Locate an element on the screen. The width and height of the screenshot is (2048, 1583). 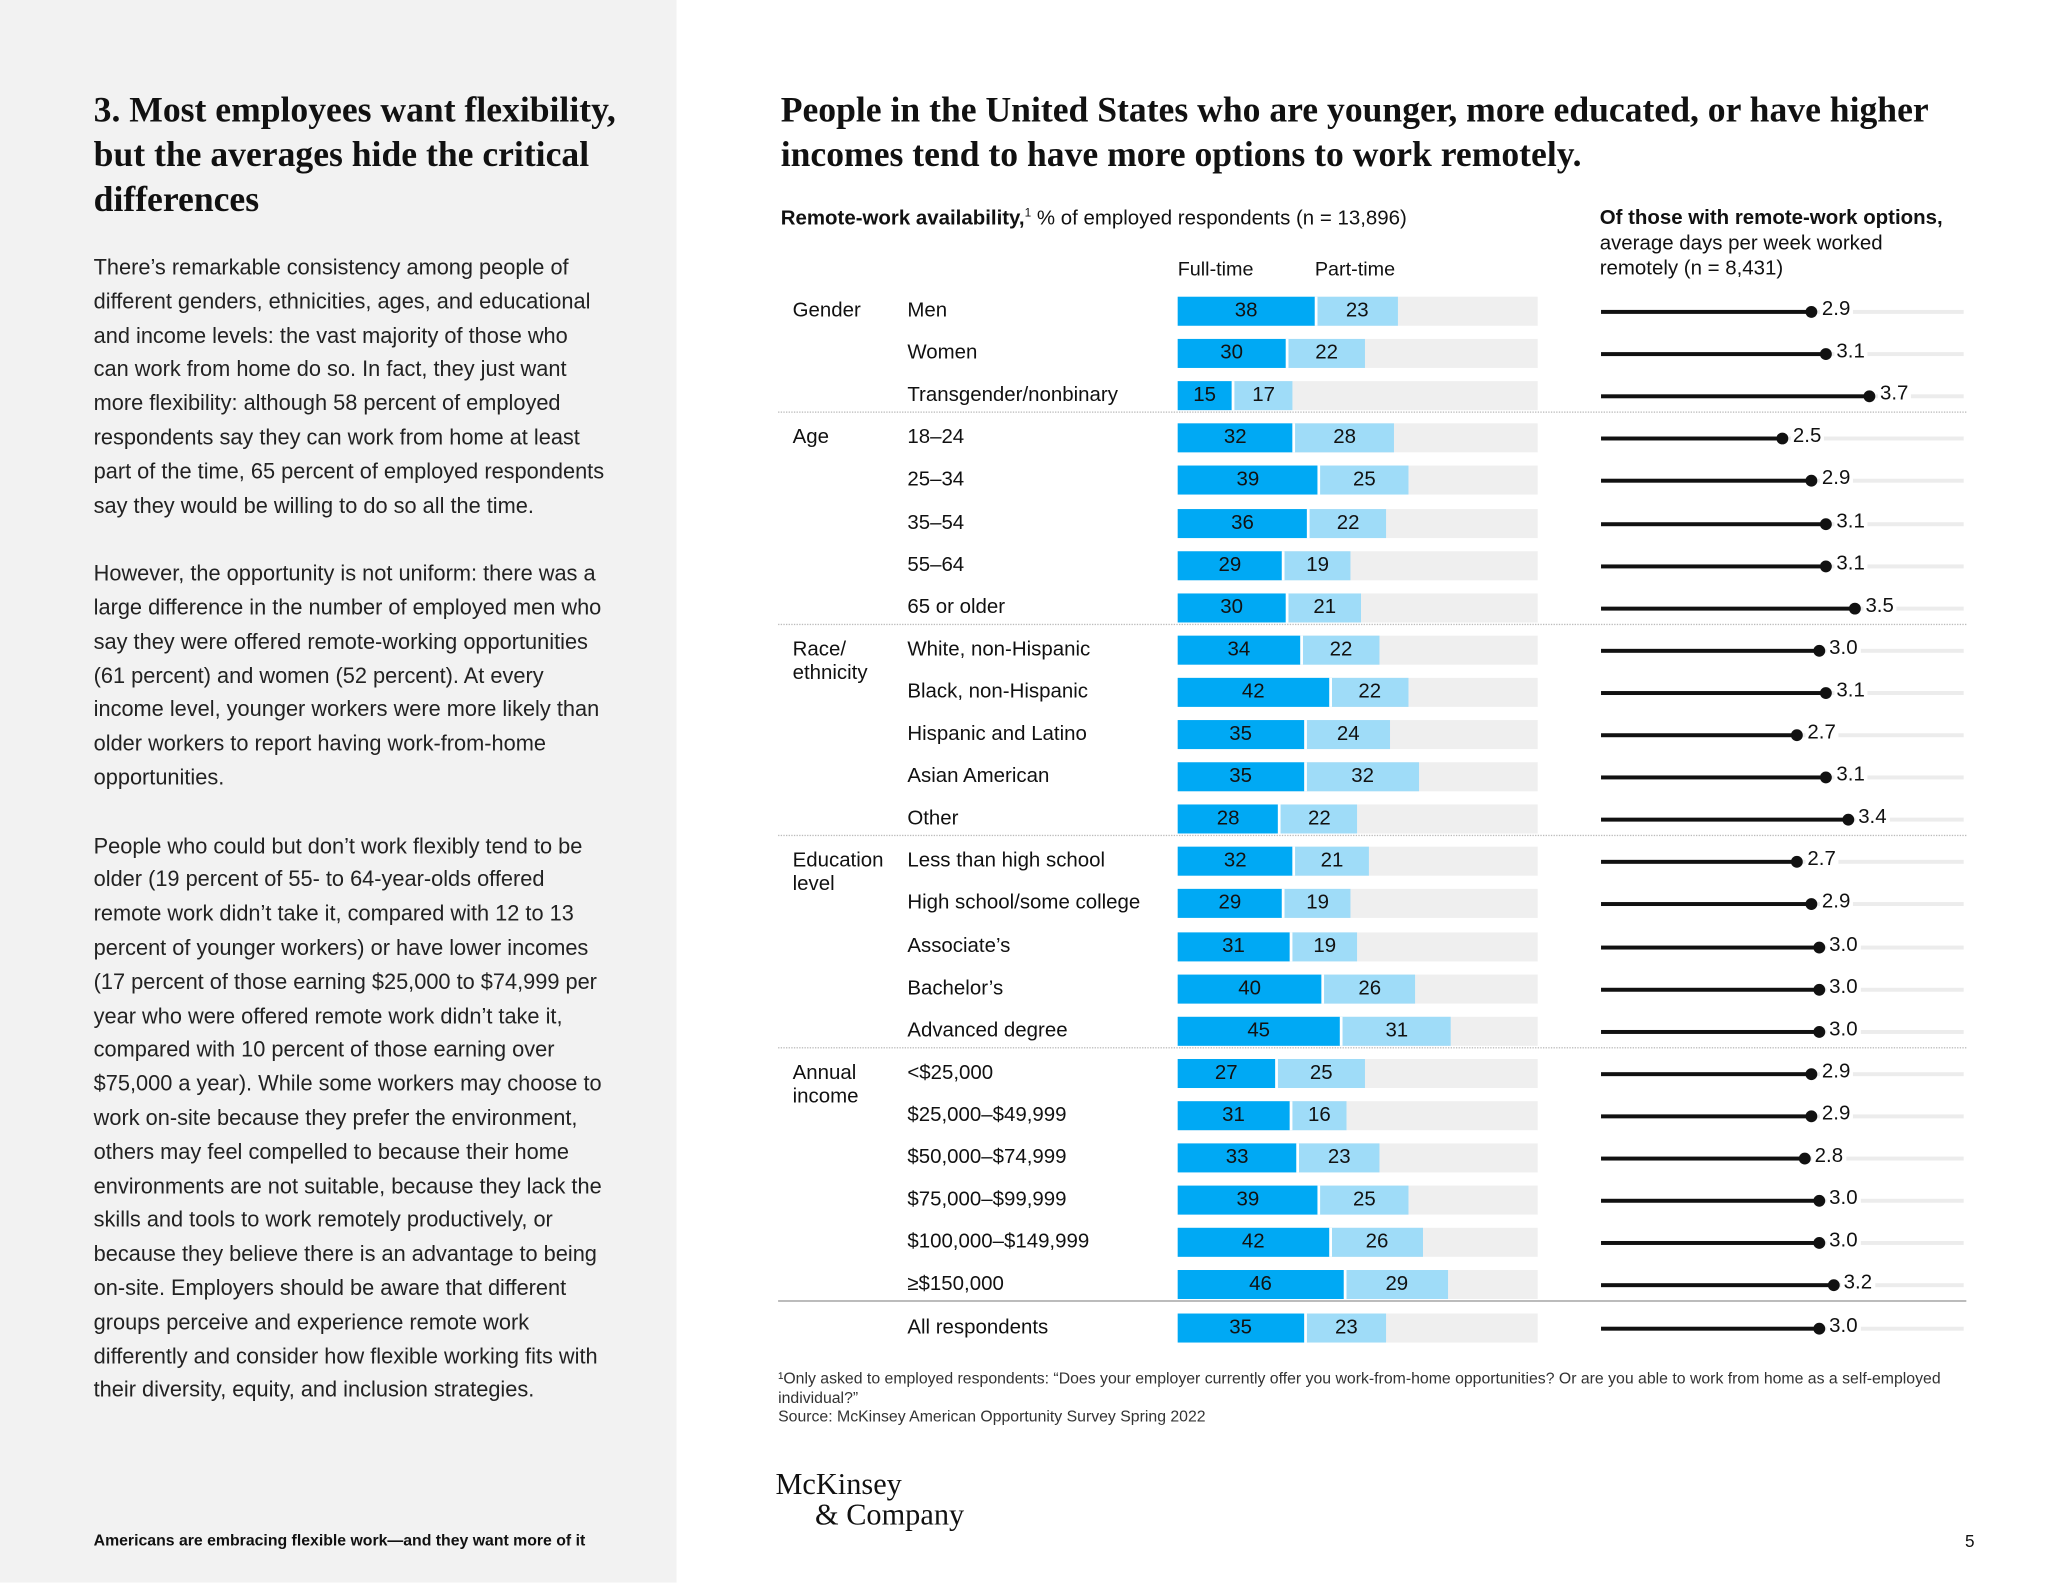
row-label: $25,000–$49,999 is located at coordinates (987, 1115).